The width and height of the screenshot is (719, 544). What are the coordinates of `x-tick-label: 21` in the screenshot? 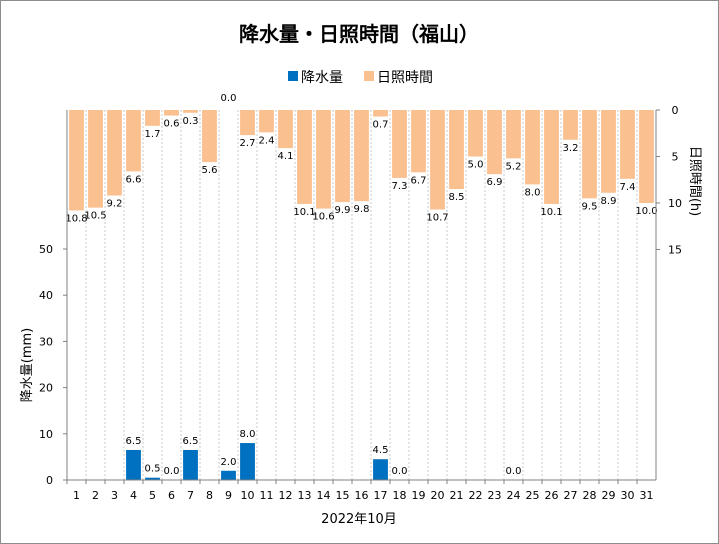 It's located at (457, 495).